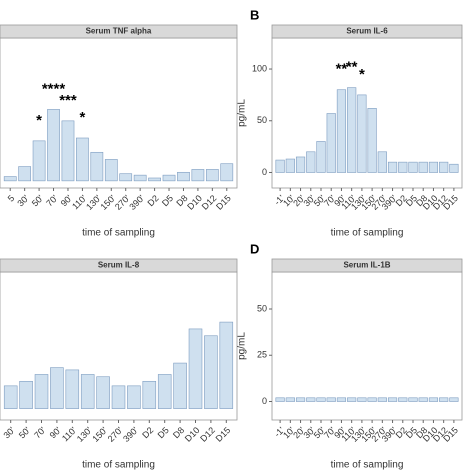 The image size is (474, 474). What do you see at coordinates (207, 434) in the screenshot?
I see `x-tick-label: D12` at bounding box center [207, 434].